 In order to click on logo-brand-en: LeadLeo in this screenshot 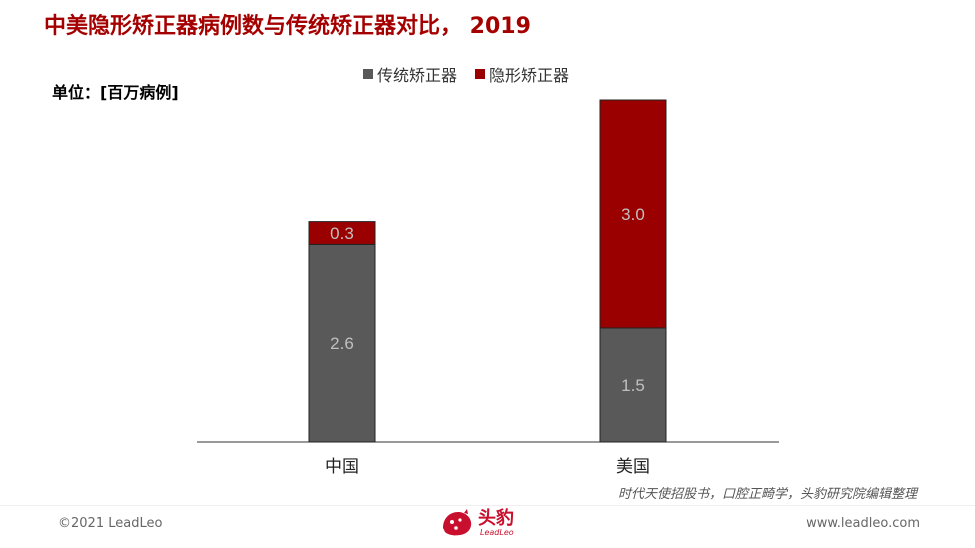, I will do `click(497, 532)`.